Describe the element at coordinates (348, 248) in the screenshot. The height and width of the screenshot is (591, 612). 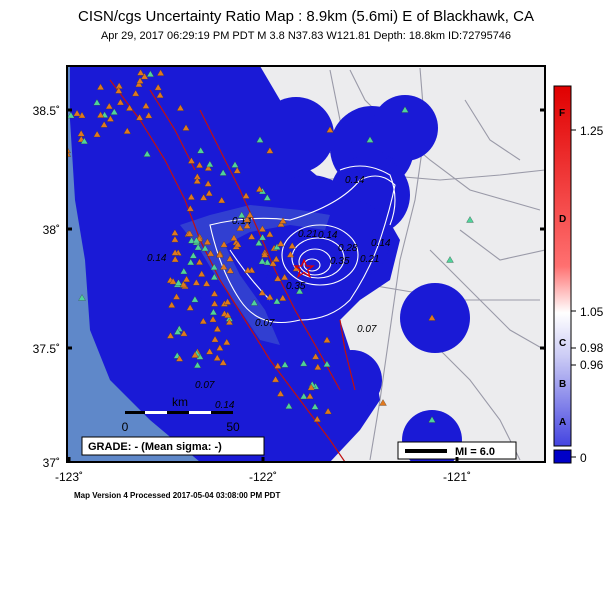
I see `contour-label: 0.28` at that location.